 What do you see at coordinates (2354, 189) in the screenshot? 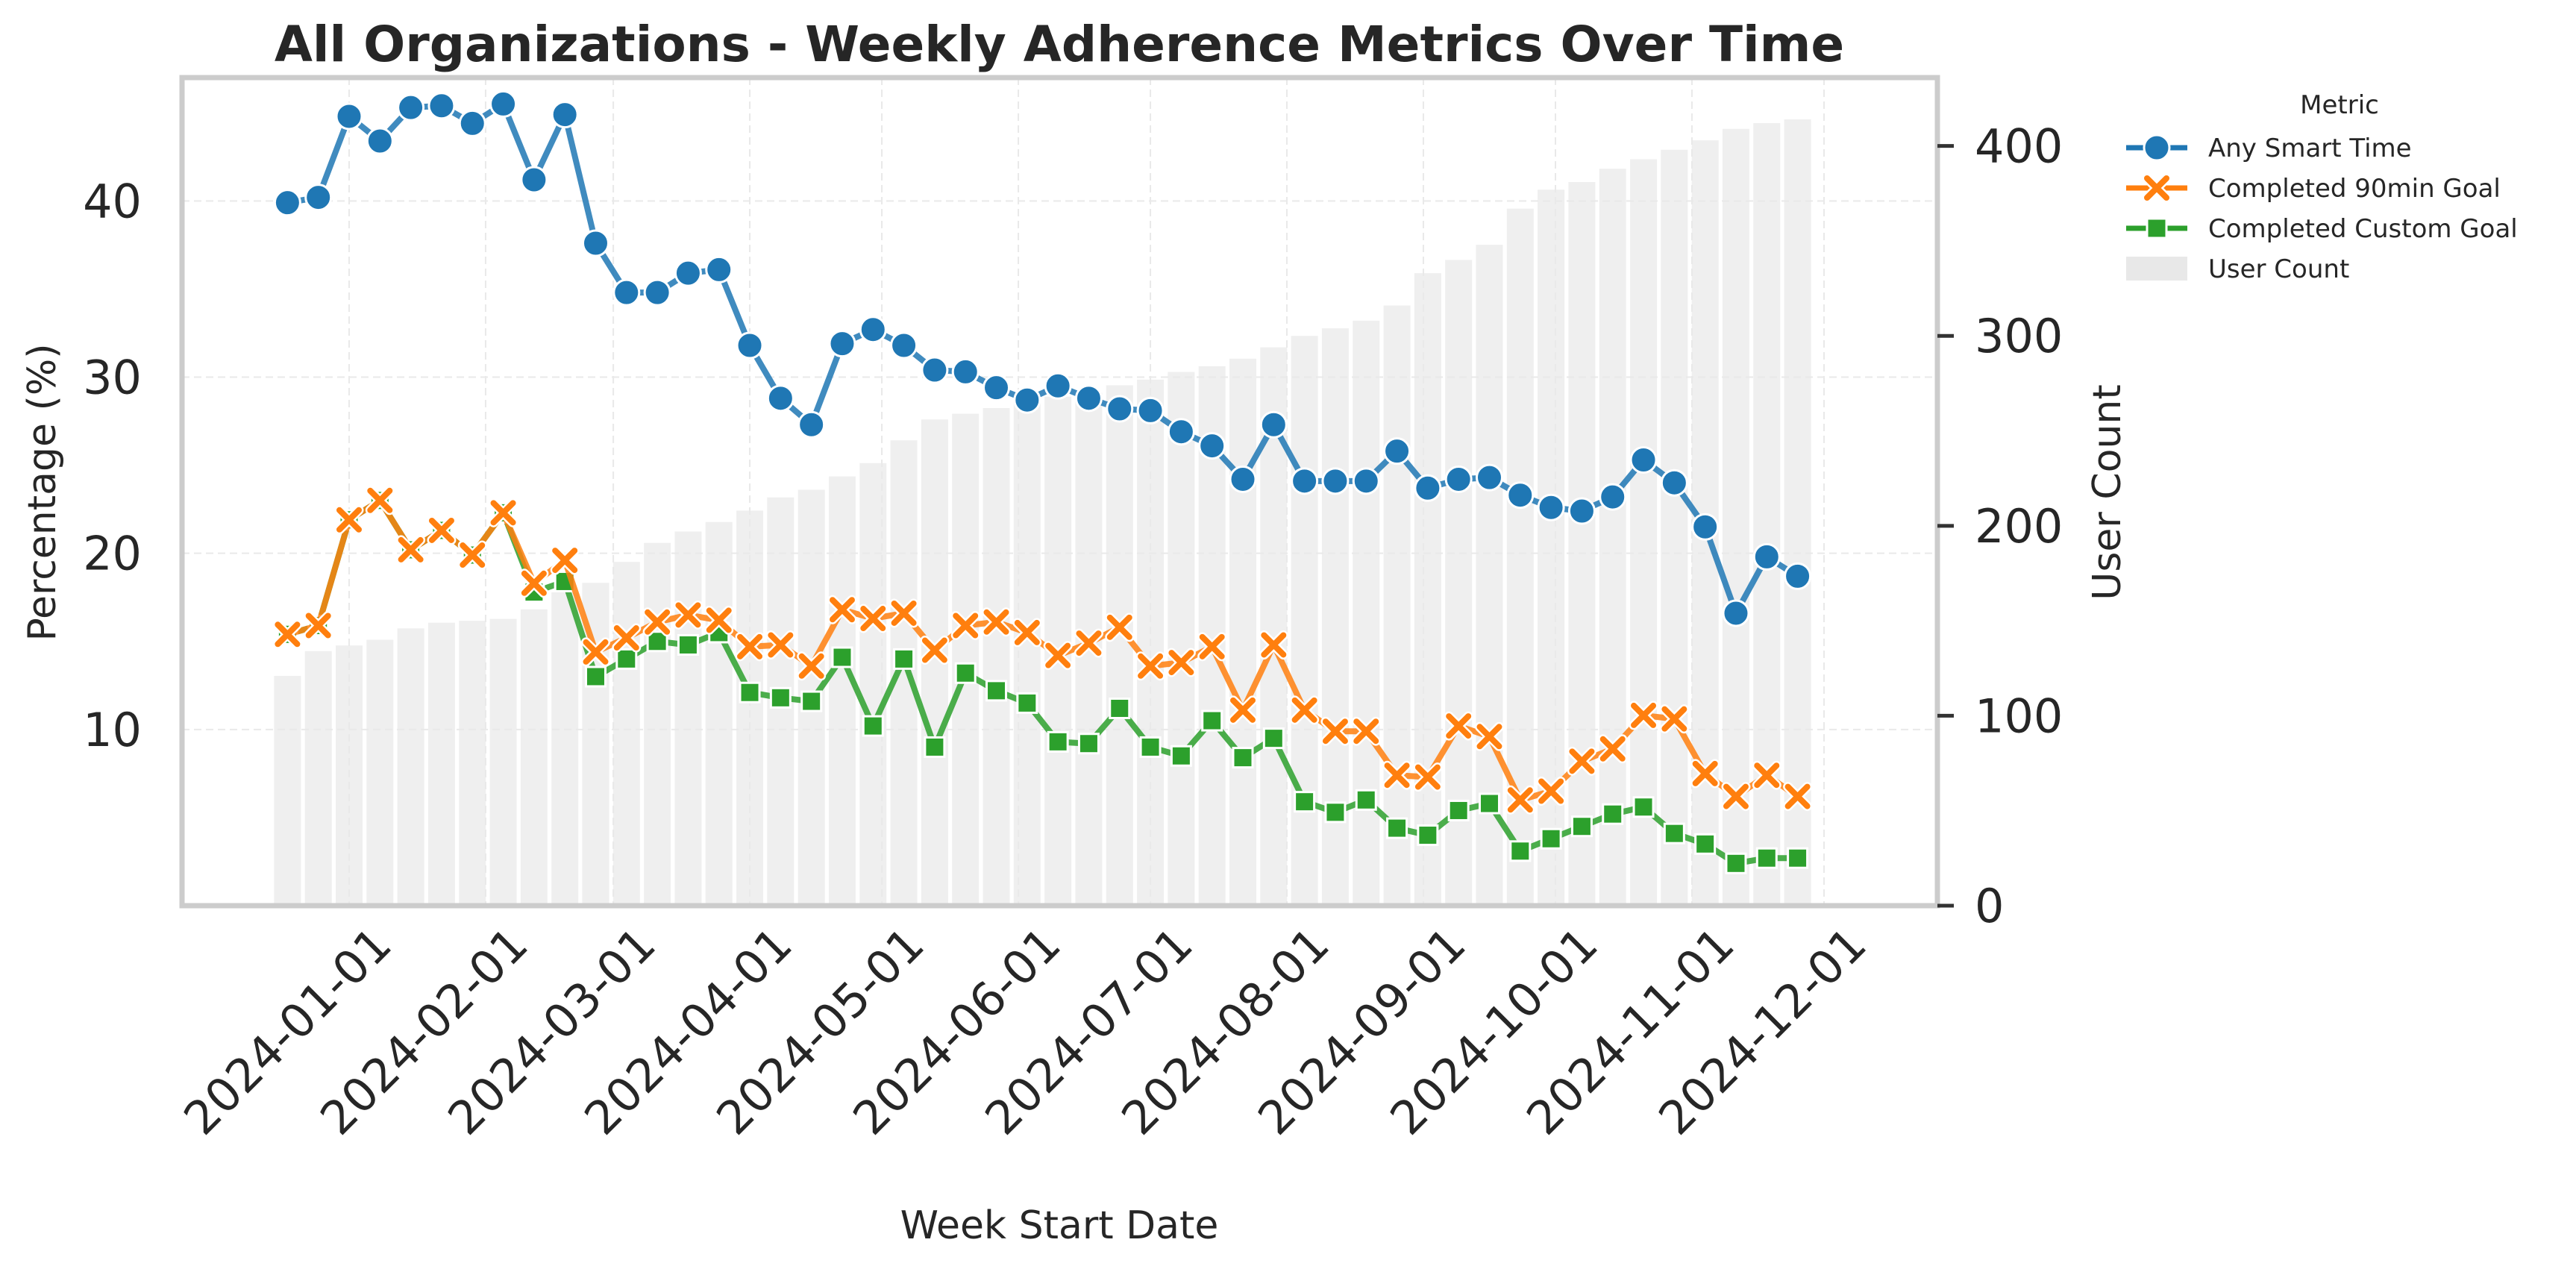
I see `legend-label: Completed 90min Goal` at bounding box center [2354, 189].